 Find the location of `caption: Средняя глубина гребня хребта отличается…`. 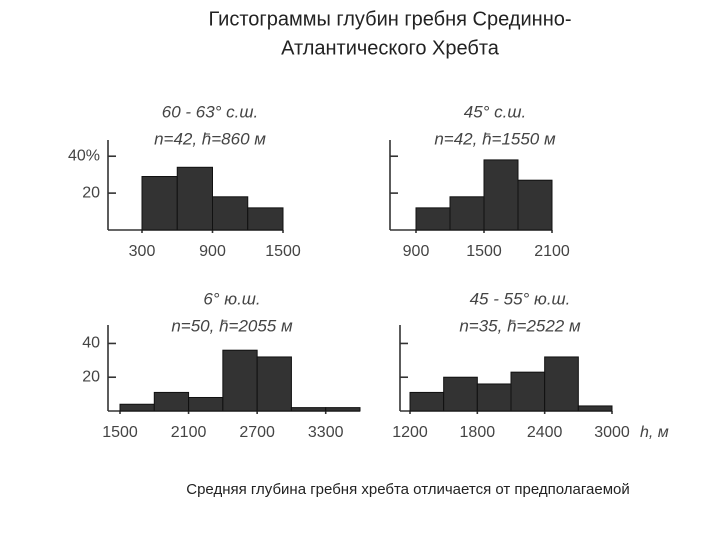

caption: Средняя глубина гребня хребта отличается… is located at coordinates (407, 489).